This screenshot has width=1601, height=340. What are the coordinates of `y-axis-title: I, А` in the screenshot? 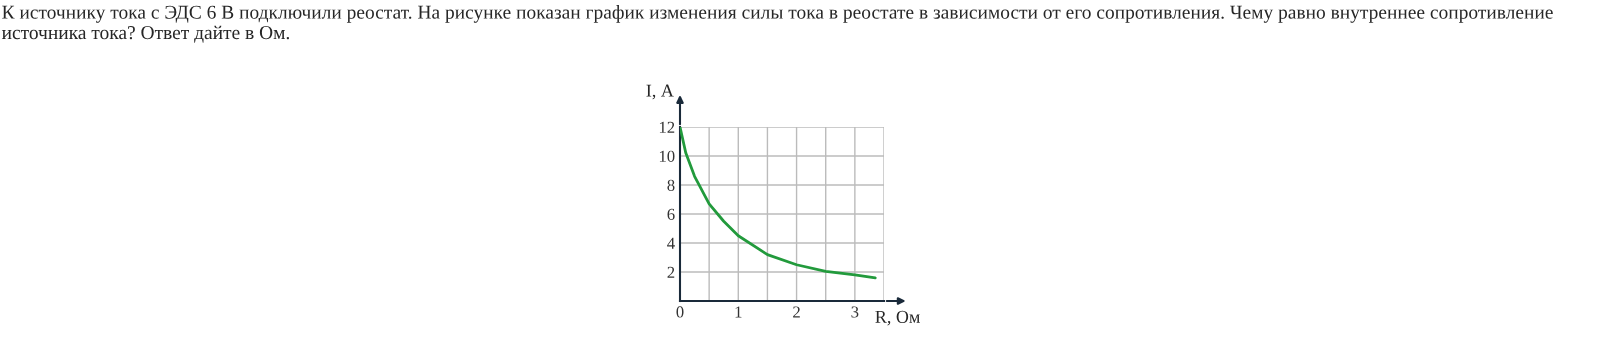 It's located at (660, 92).